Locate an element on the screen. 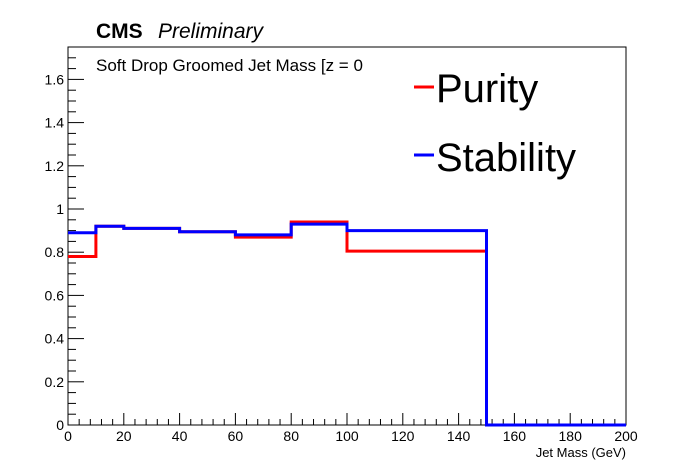 This screenshot has height=472, width=696. y-tick-label: 1 is located at coordinates (60, 209).